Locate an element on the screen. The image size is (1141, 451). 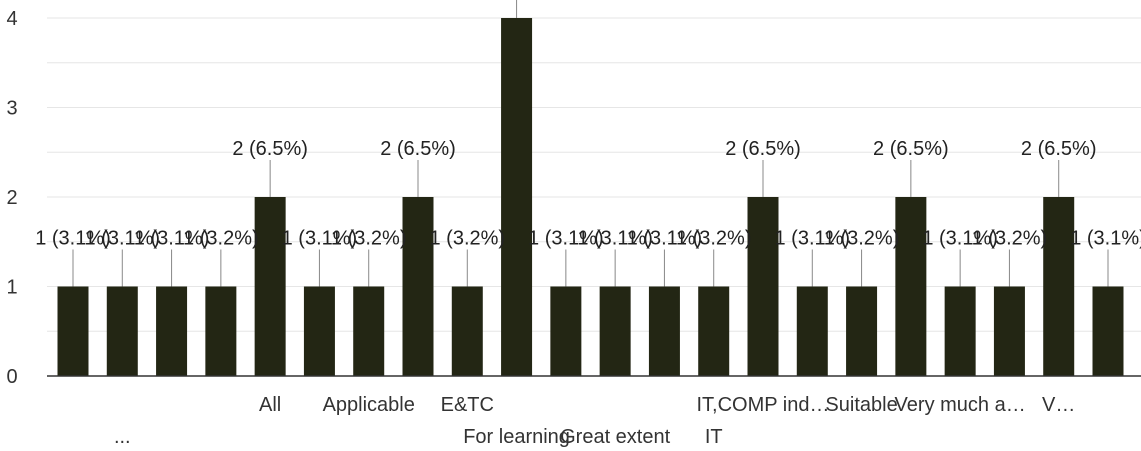
x-tick-label: Suitable is located at coordinates (861, 405).